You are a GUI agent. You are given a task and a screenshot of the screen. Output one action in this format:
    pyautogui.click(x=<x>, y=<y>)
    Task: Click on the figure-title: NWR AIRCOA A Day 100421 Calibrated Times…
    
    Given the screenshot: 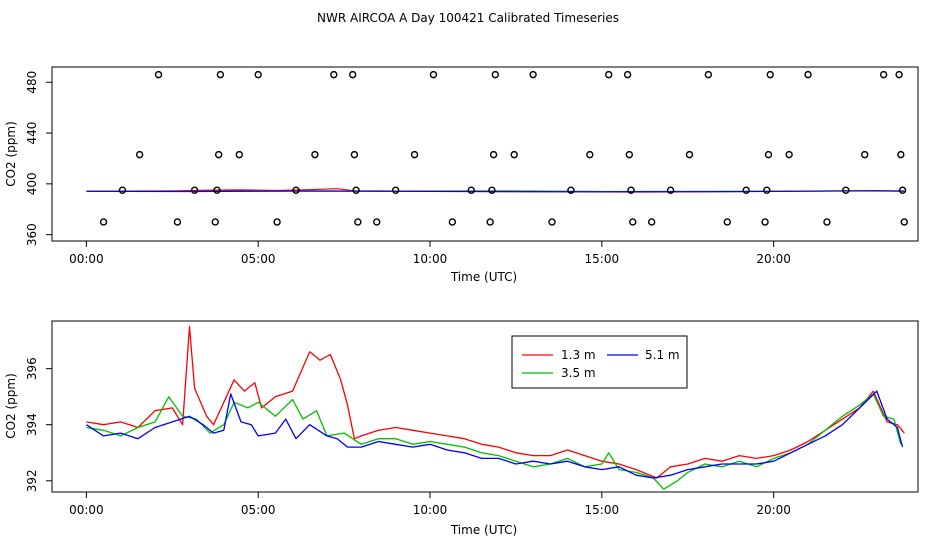 What is the action you would take?
    pyautogui.click(x=468, y=18)
    